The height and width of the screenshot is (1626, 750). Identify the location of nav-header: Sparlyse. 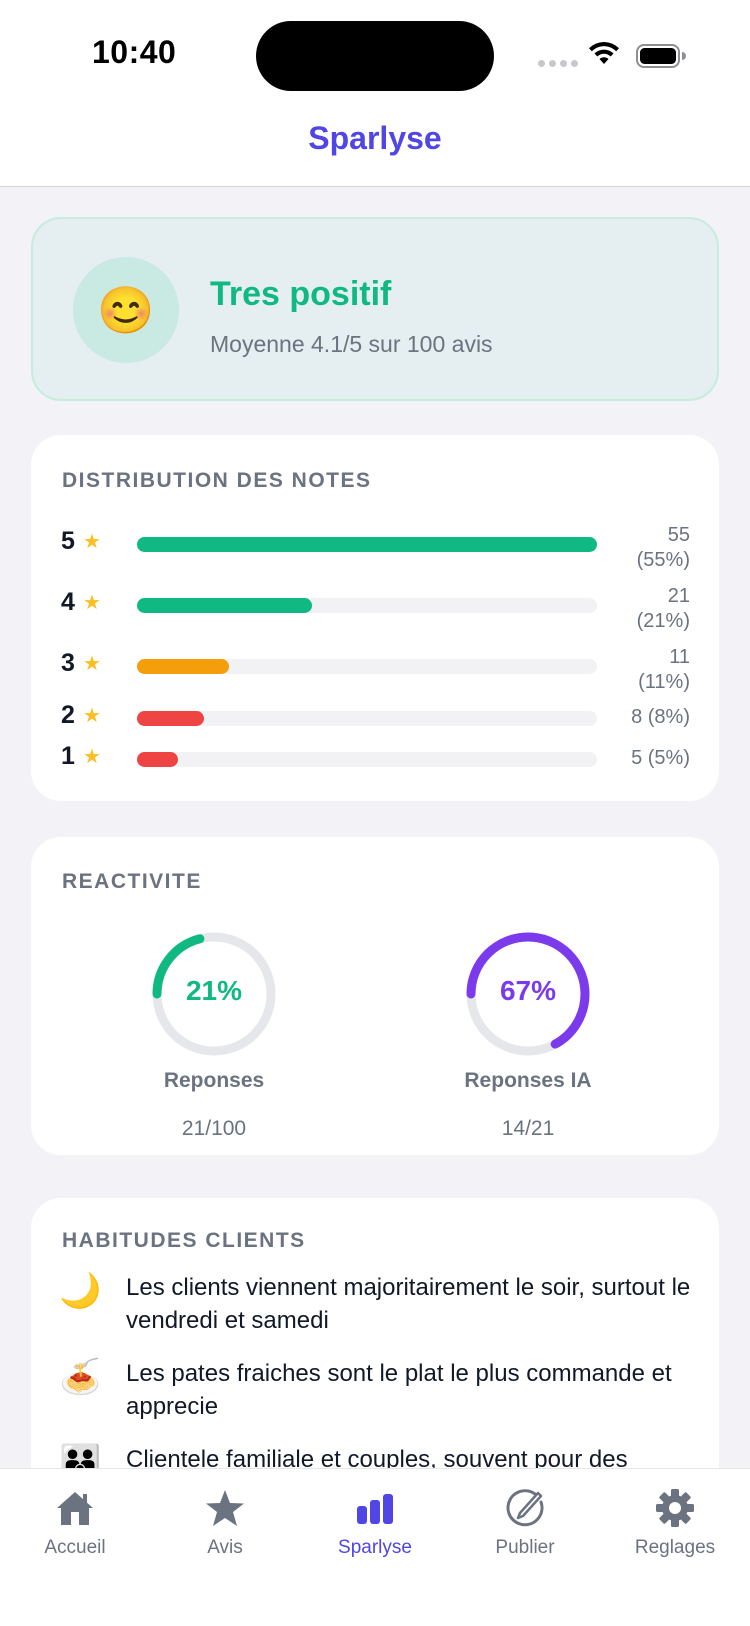
(375, 143).